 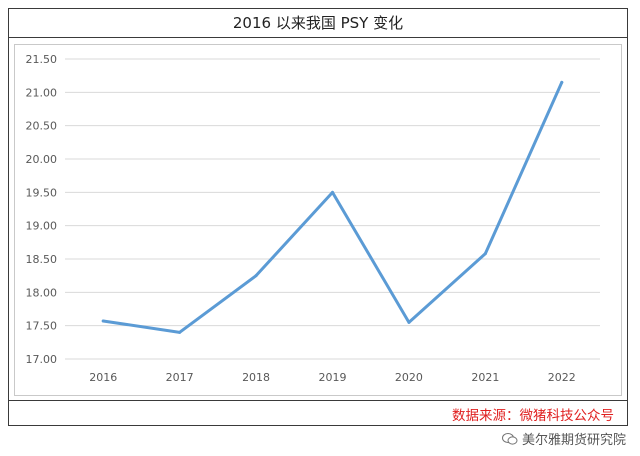 What do you see at coordinates (485, 377) in the screenshot?
I see `x-tick-label-5: 2021` at bounding box center [485, 377].